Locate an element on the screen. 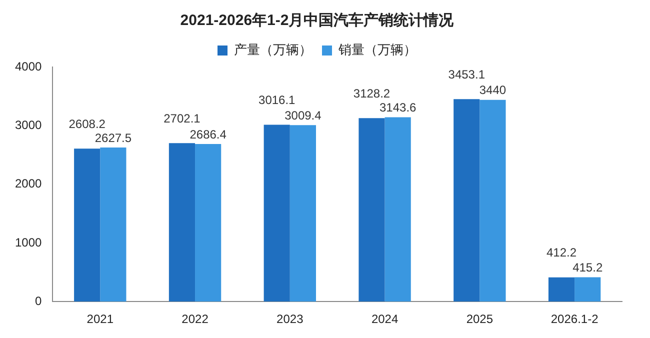 Image resolution: width=650 pixels, height=338 pixels. legend-label: 销量（万辆） is located at coordinates (377, 50).